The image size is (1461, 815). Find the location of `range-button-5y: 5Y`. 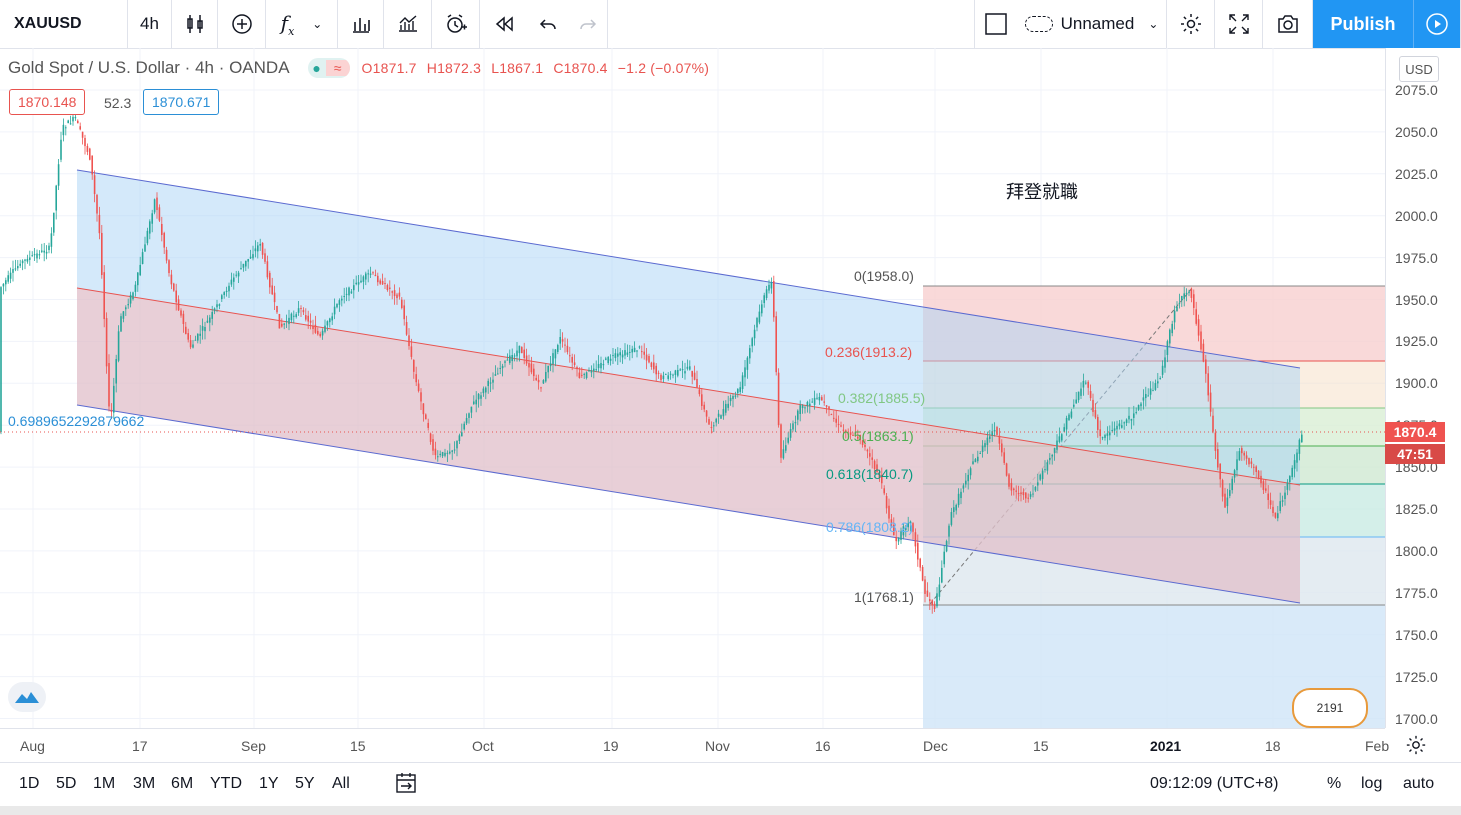

range-button-5y: 5Y is located at coordinates (305, 783).